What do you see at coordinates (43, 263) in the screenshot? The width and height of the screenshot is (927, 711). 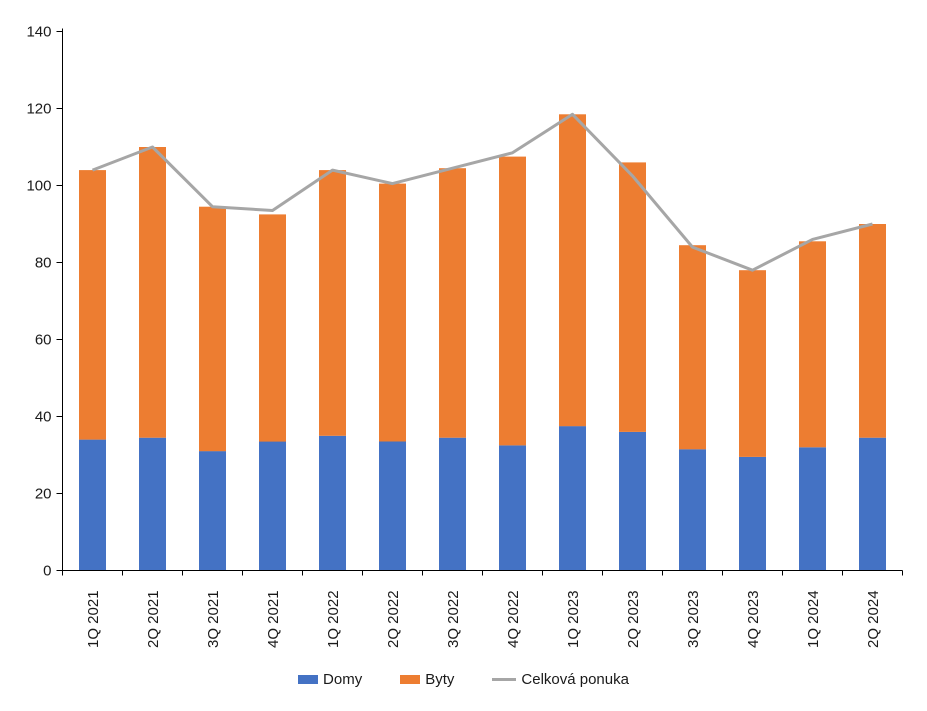 I see `y-axis-label-80: 80` at bounding box center [43, 263].